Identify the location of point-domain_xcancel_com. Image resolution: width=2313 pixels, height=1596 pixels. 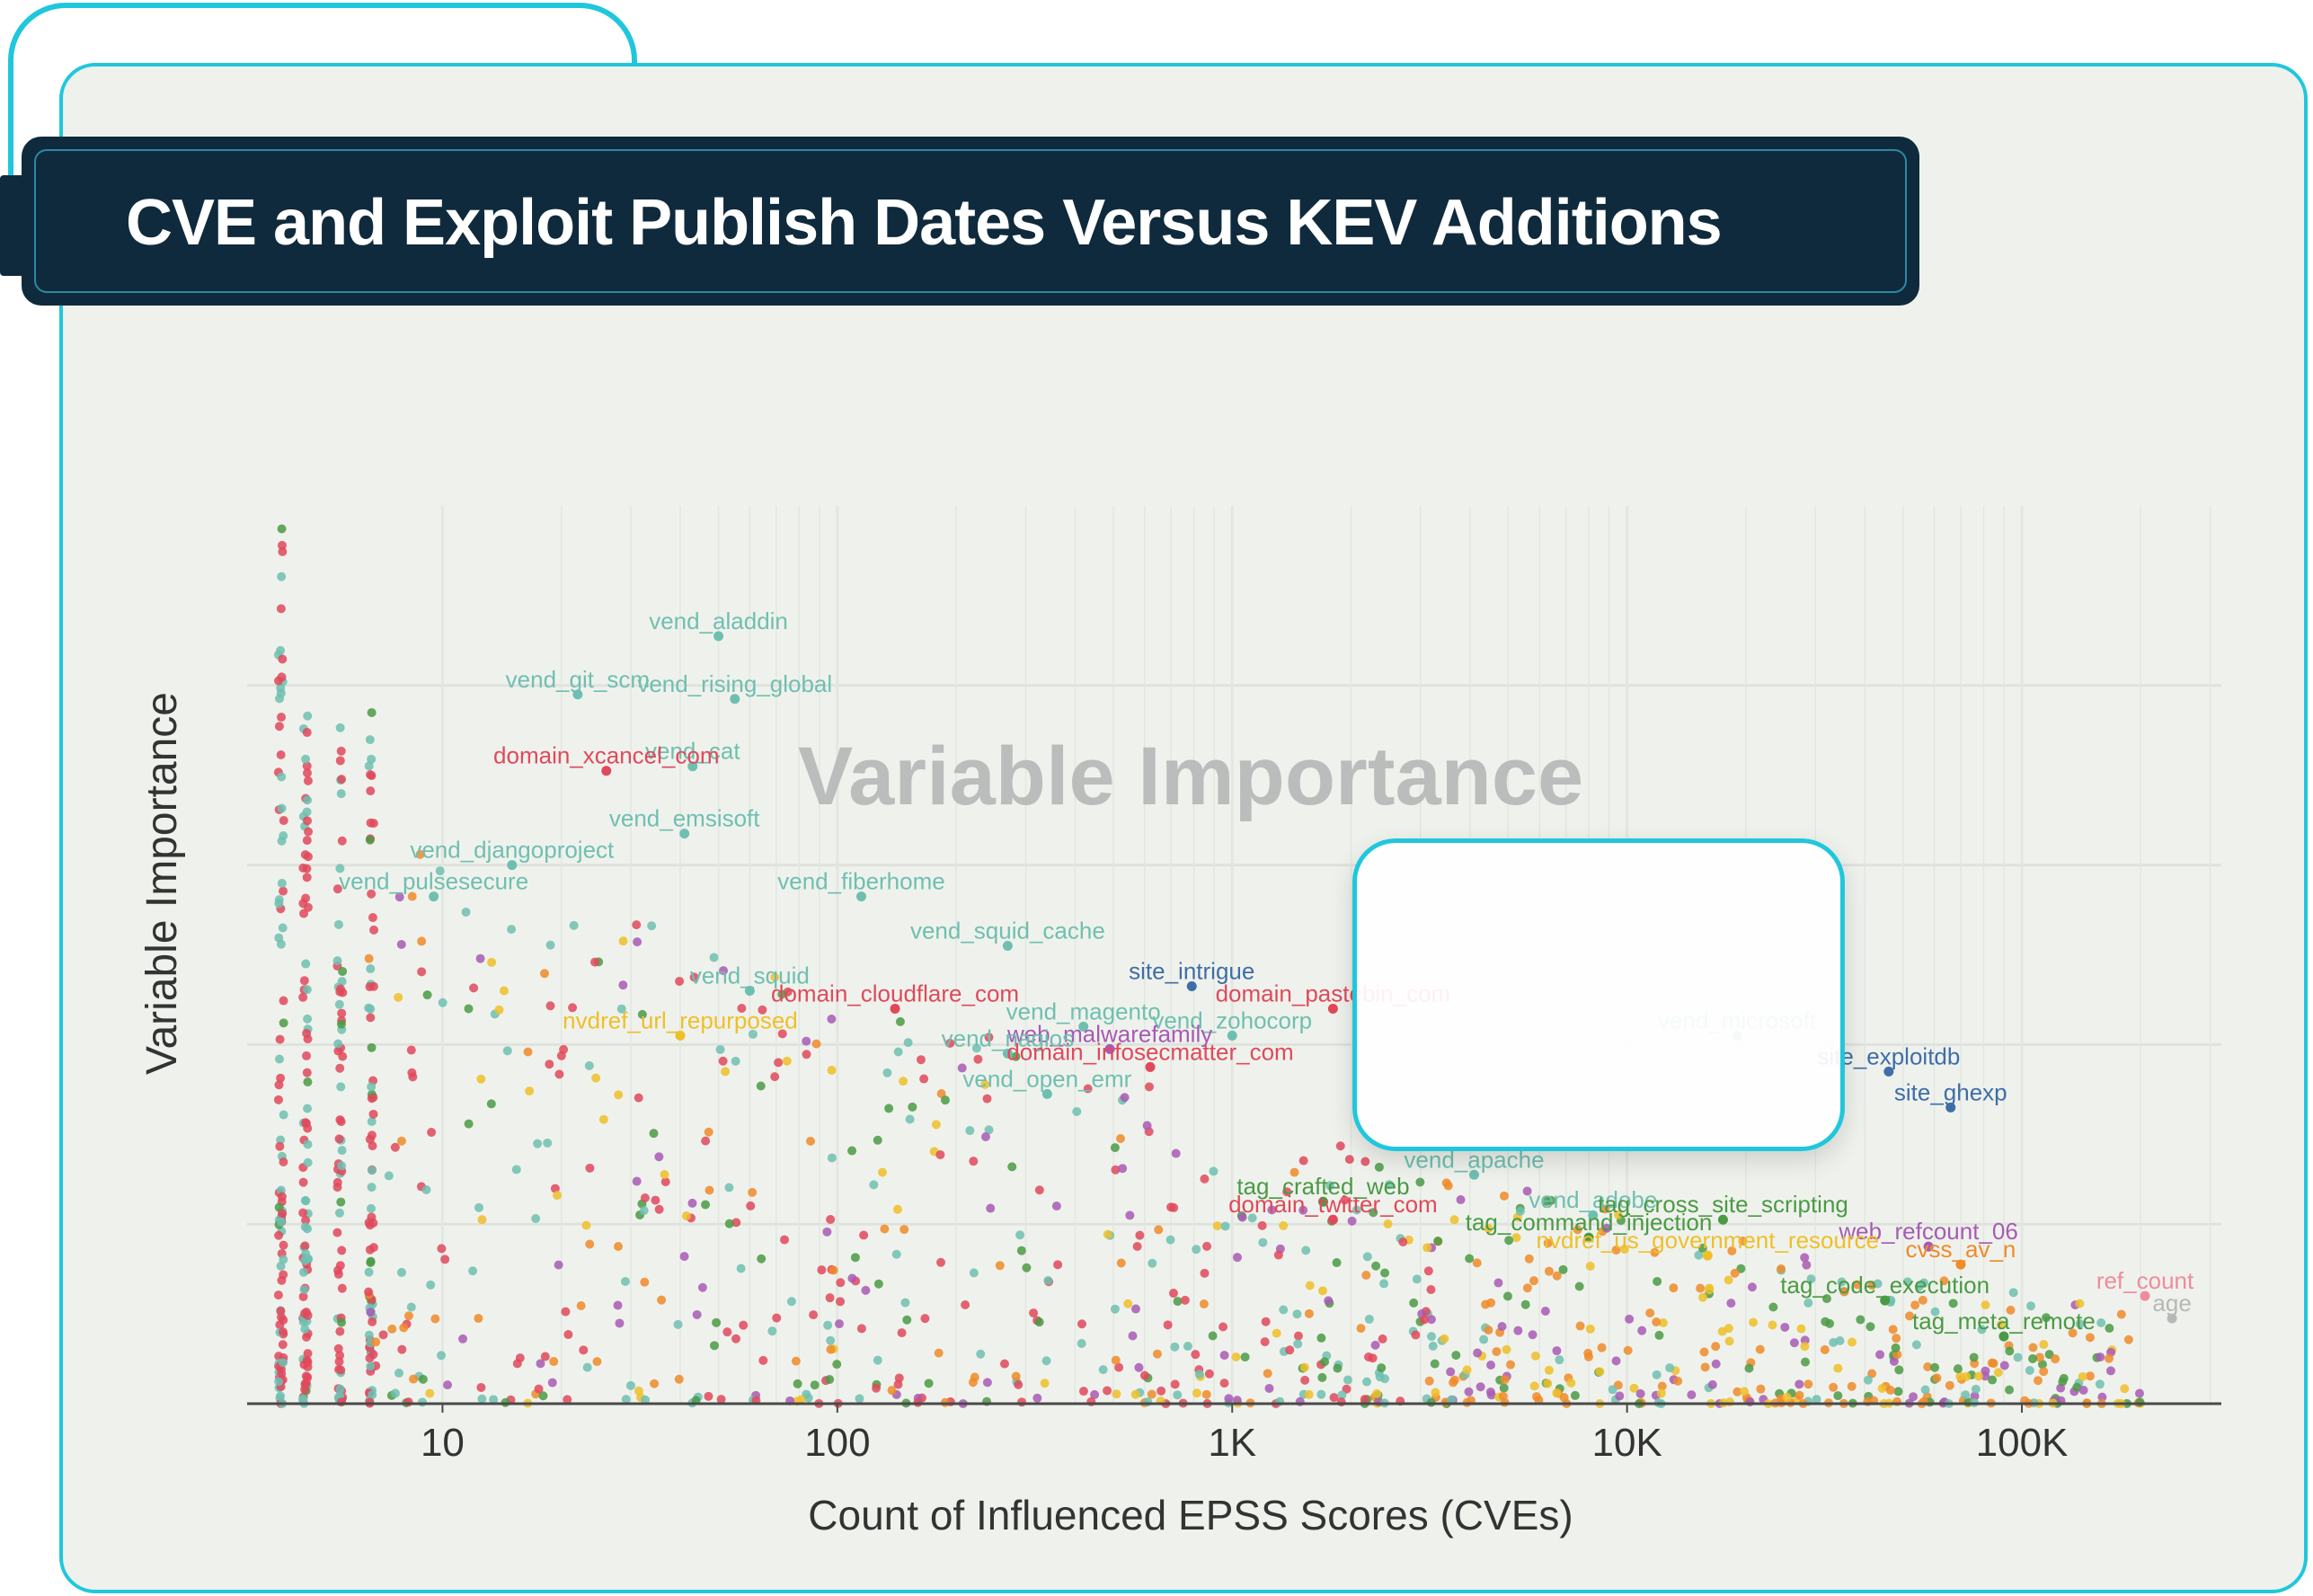
(607, 771).